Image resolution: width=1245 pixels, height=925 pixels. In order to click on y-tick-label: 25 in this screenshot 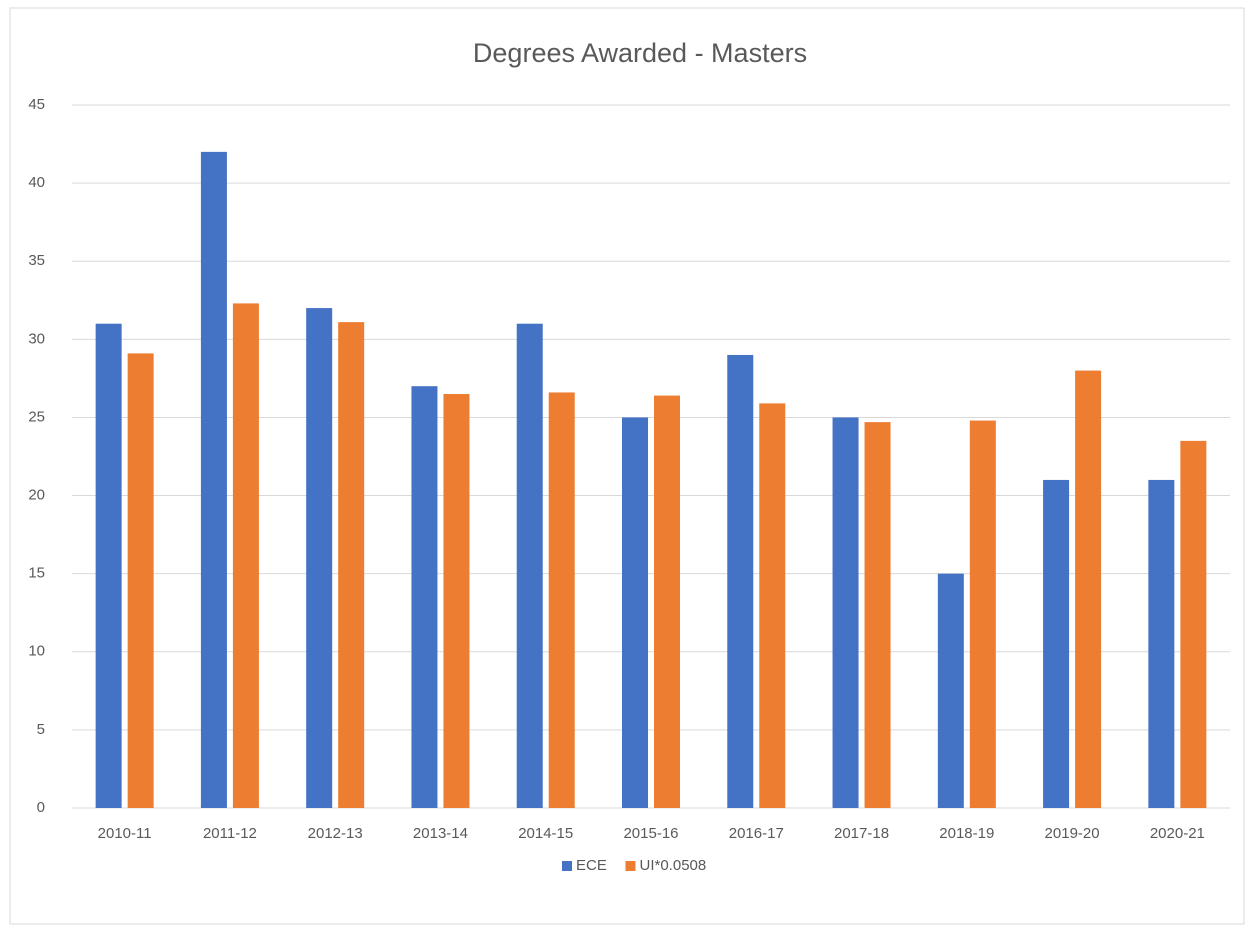, I will do `click(36, 416)`.